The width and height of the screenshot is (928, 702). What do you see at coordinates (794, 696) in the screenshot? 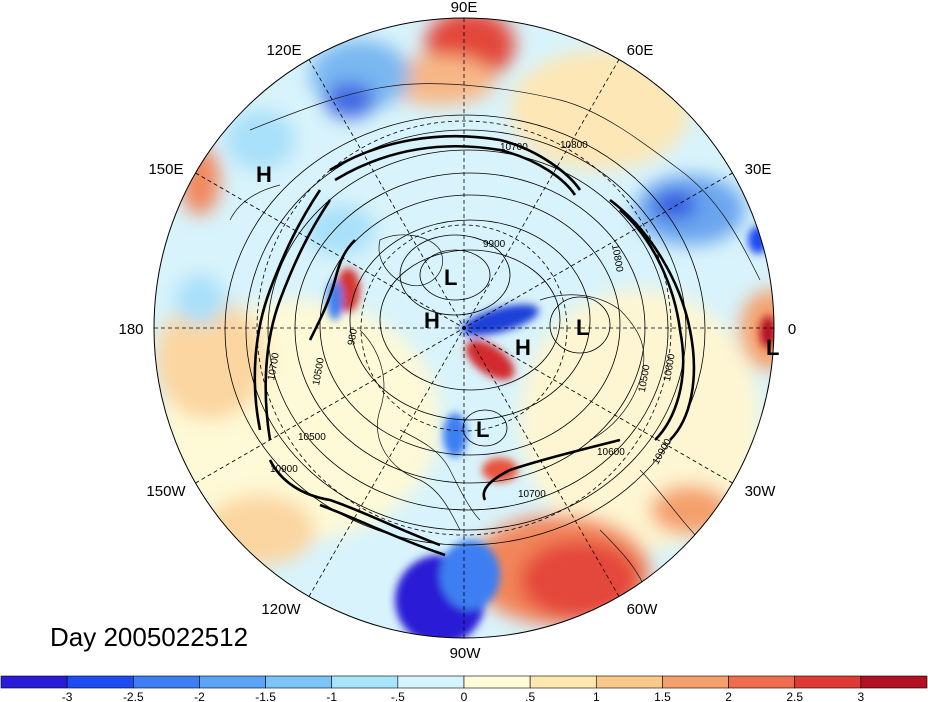
I see `colorbar-tick-label: 2.5` at bounding box center [794, 696].